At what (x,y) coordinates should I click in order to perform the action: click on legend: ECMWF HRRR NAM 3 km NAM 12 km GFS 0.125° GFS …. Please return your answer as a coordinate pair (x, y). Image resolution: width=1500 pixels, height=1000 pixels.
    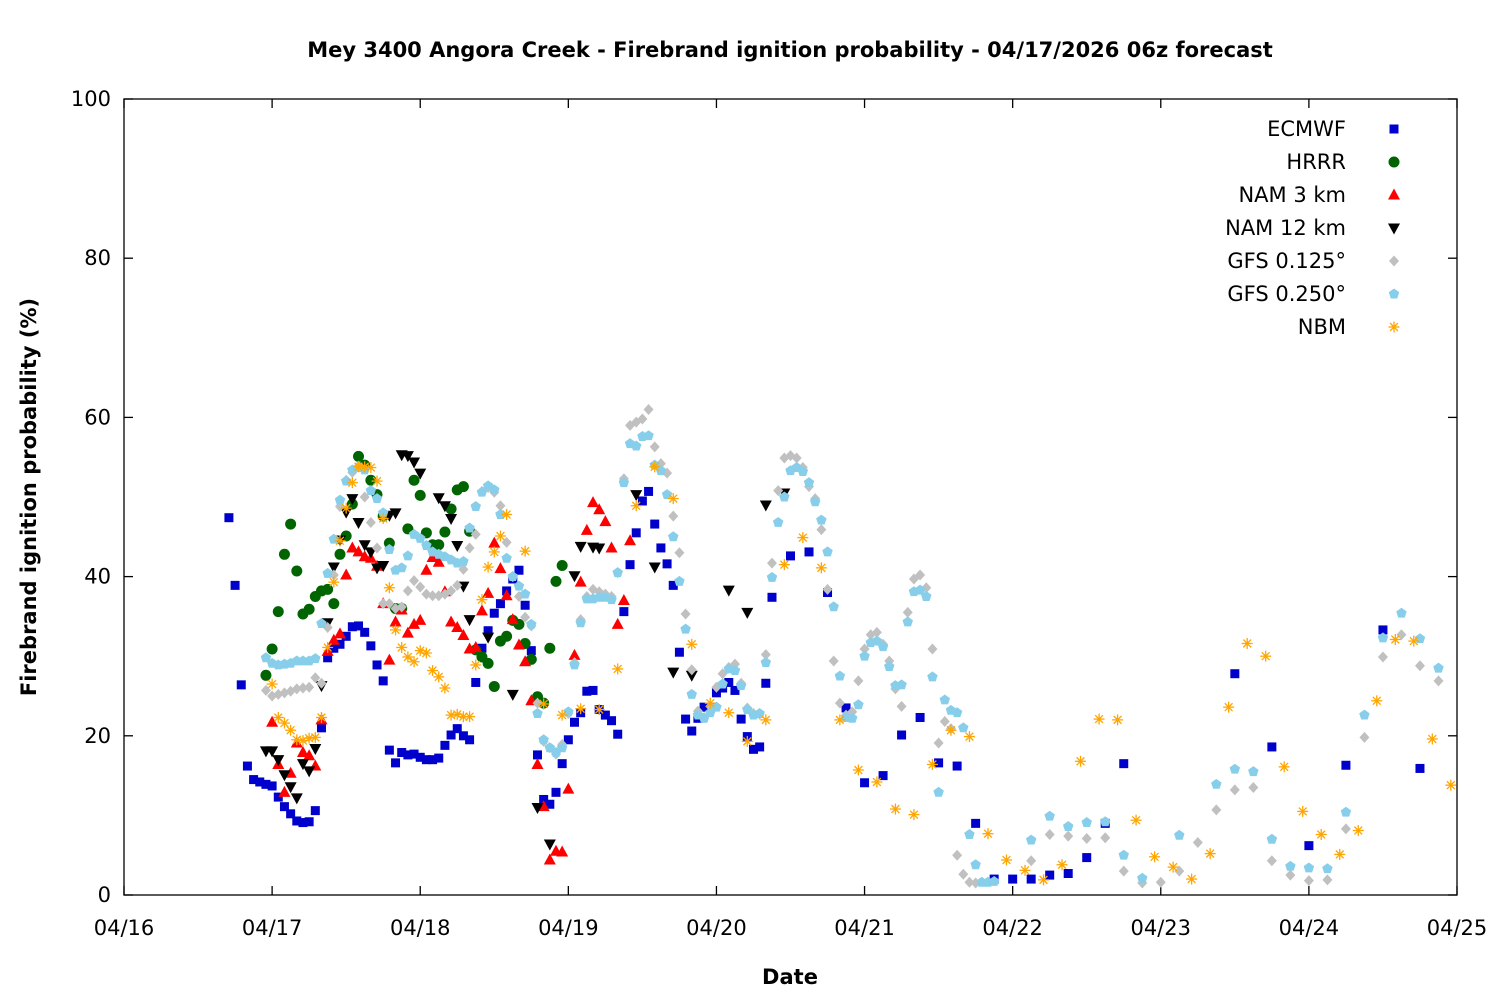
    Looking at the image, I should click on (1312, 228).